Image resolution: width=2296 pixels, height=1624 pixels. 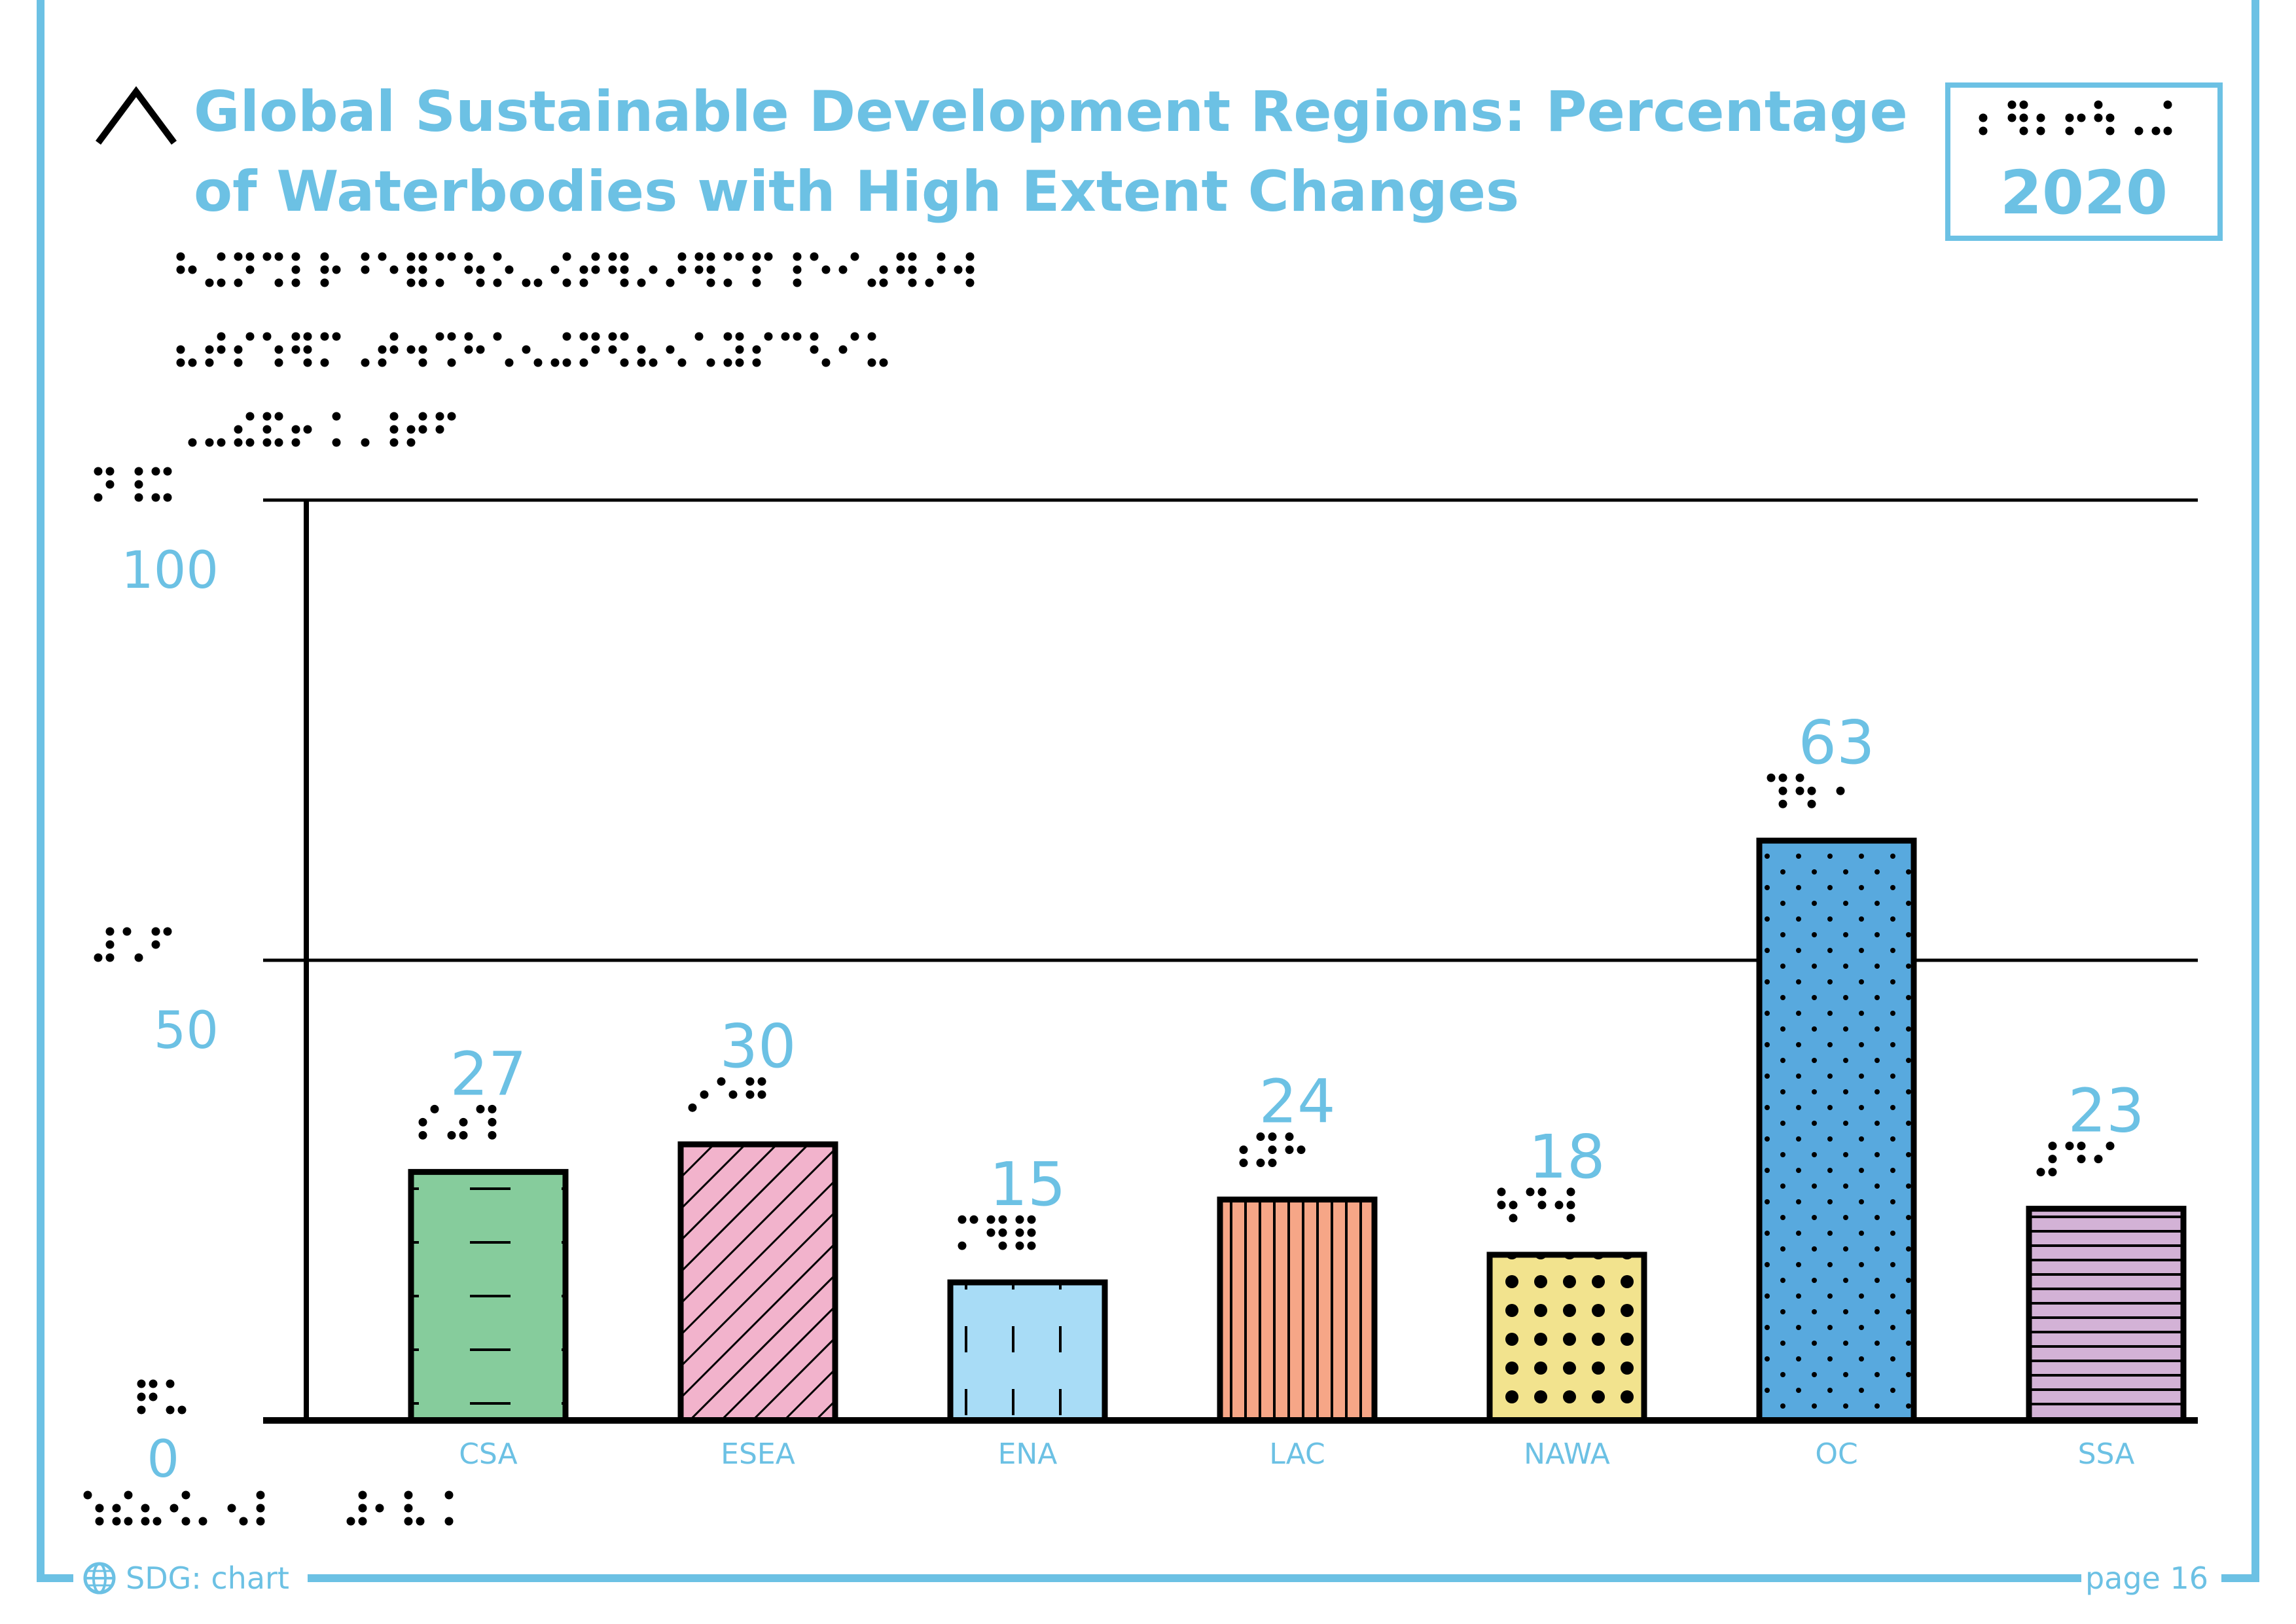 I want to click on footer-page-label: page 16, so click(x=2146, y=1578).